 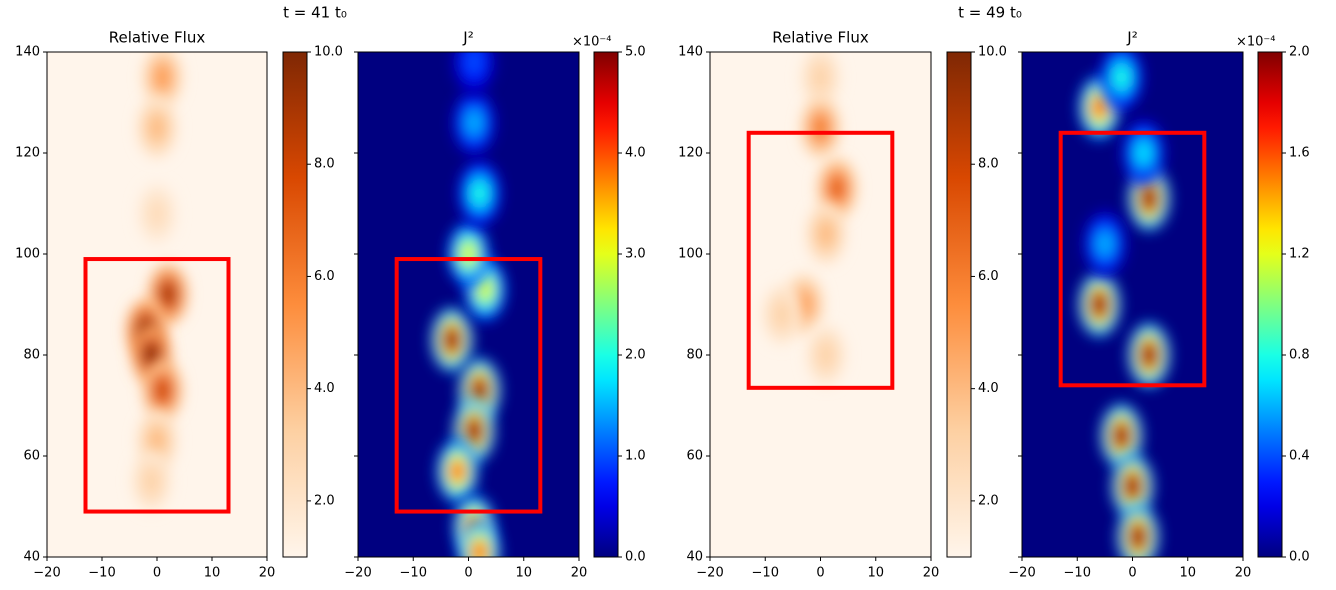 What do you see at coordinates (1299, 456) in the screenshot?
I see `colorbar-tick-label: 0.4` at bounding box center [1299, 456].